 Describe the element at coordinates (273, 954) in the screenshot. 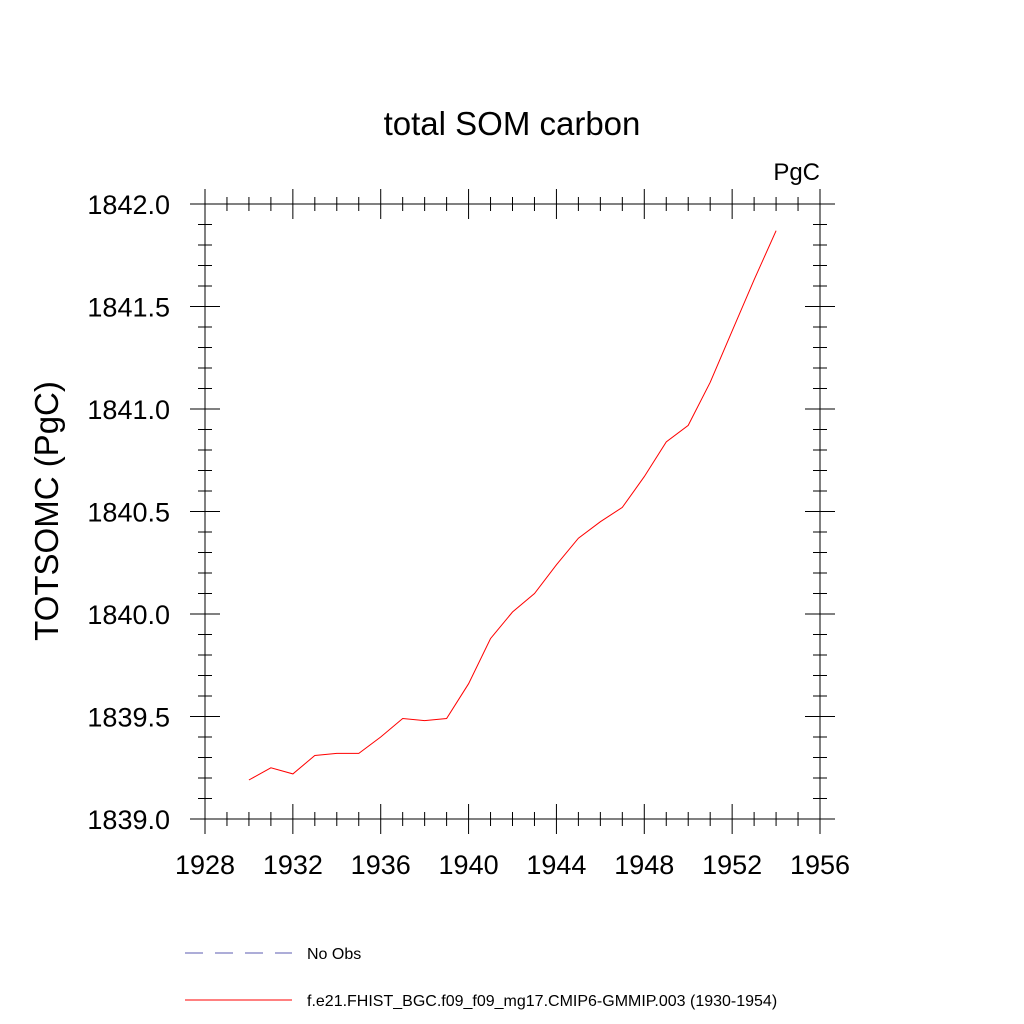

I see `legend-entry: No Obs` at that location.